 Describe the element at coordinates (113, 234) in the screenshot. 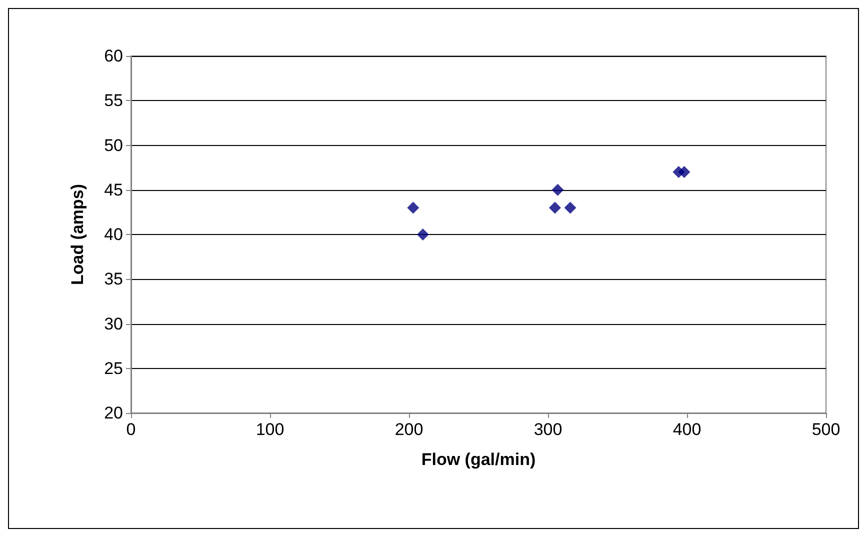

I see `y-tick-label: 40` at that location.